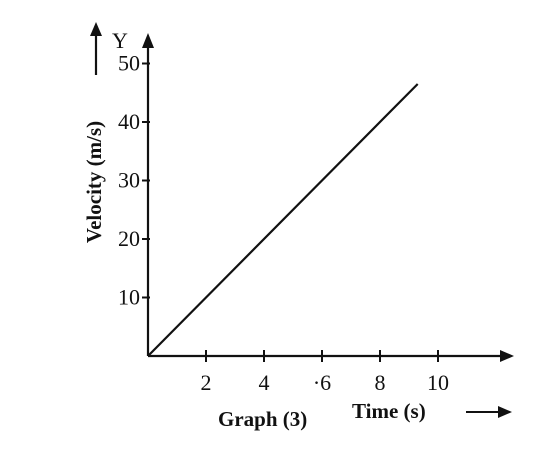 This screenshot has width=554, height=466. What do you see at coordinates (129, 121) in the screenshot?
I see `y-tick-label: 40` at bounding box center [129, 121].